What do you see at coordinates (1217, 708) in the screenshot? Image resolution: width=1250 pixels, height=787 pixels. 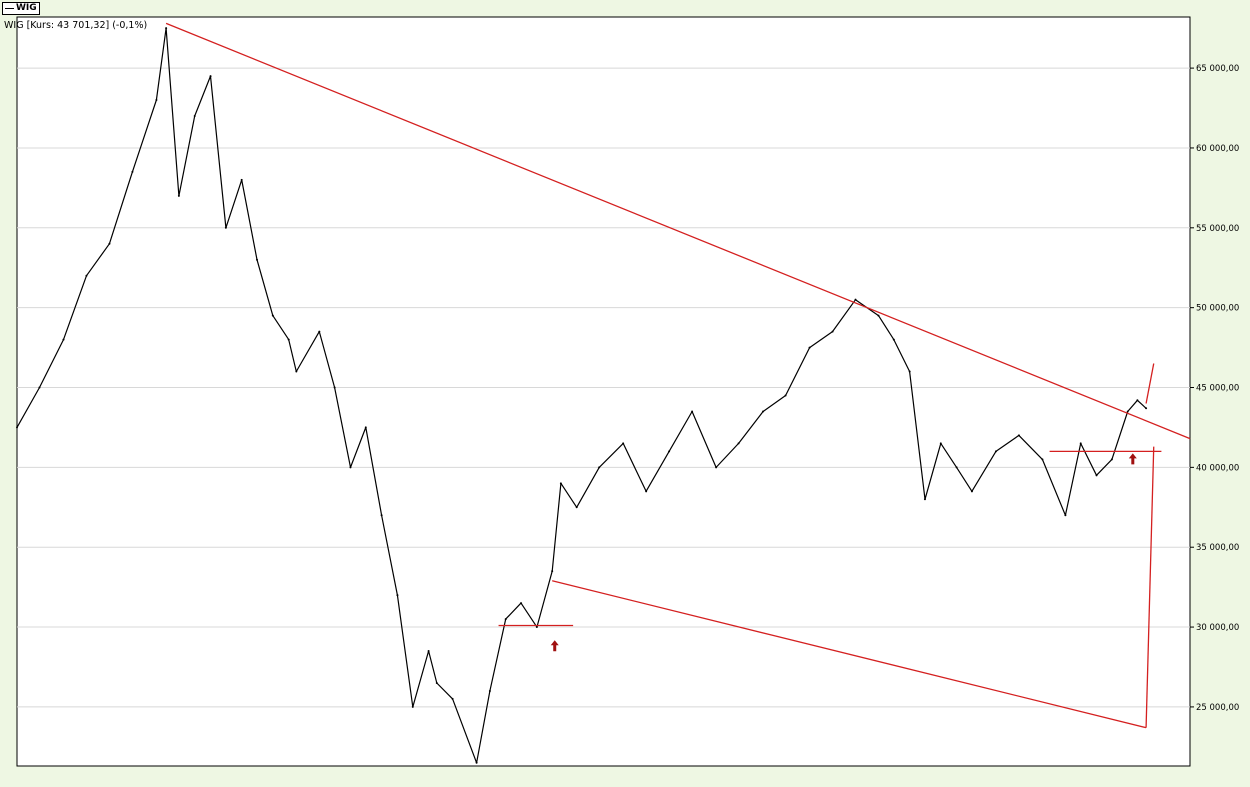 I see `y-tick-label: 25 000,00` at bounding box center [1217, 708].